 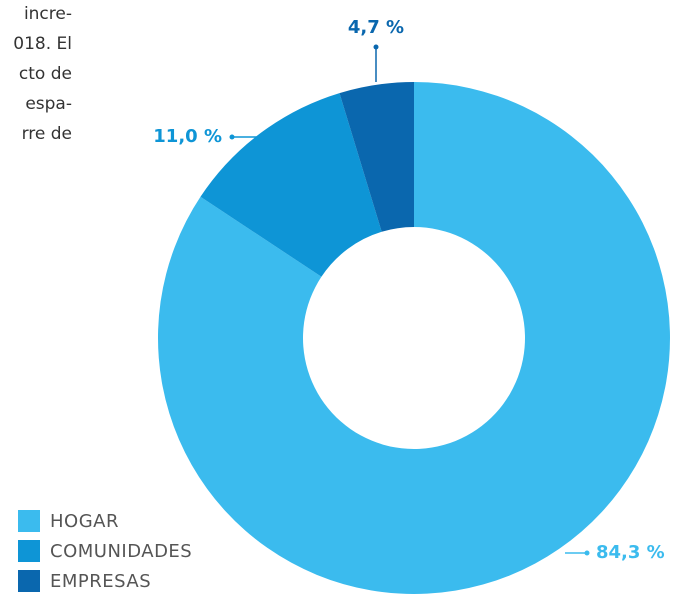 What do you see at coordinates (187, 136) in the screenshot?
I see `data-label: 11,0 %` at bounding box center [187, 136].